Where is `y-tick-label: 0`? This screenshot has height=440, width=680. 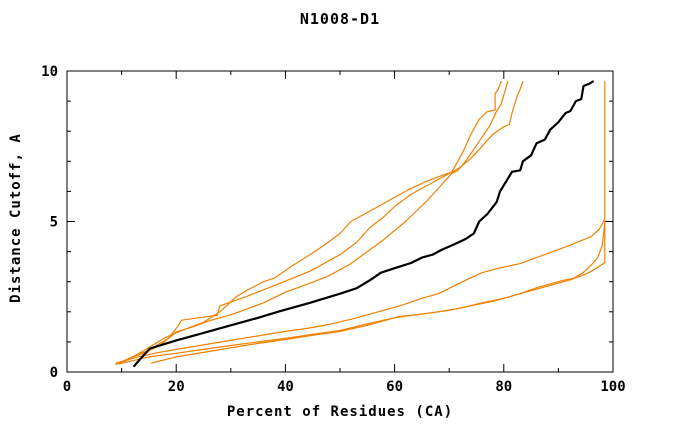 y-tick-label: 0 is located at coordinates (54, 373).